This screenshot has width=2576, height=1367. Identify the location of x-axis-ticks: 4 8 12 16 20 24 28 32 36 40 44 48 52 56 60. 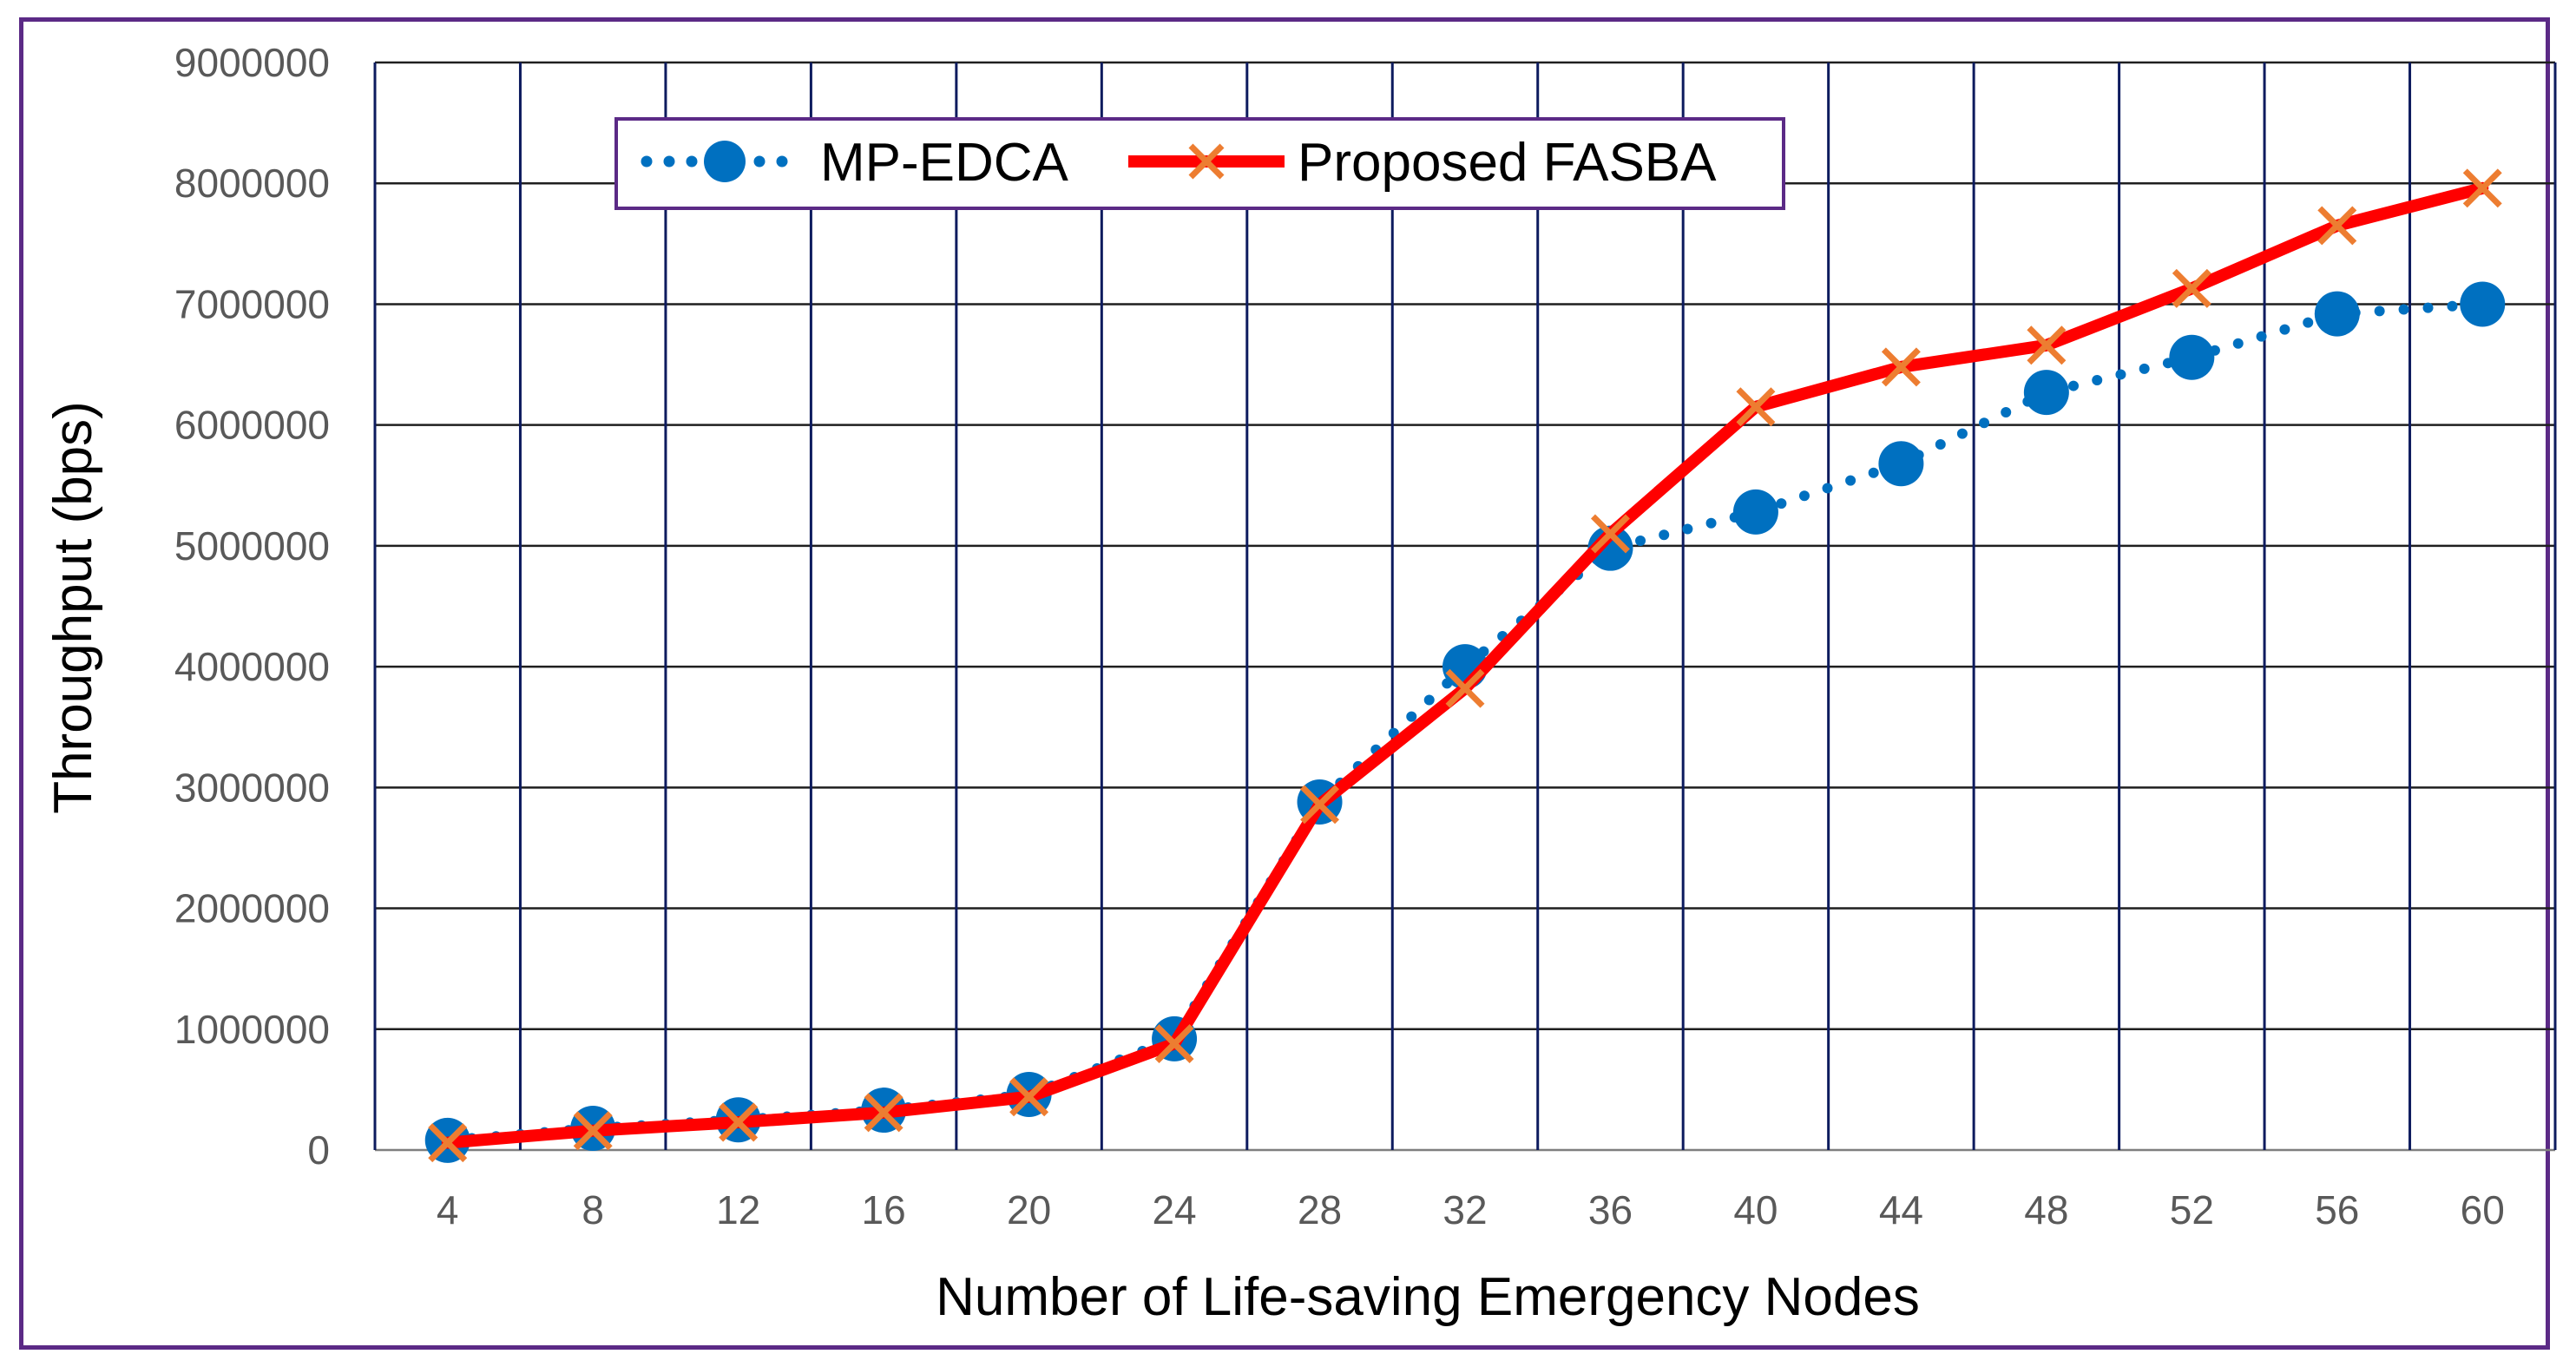
(1471, 1210).